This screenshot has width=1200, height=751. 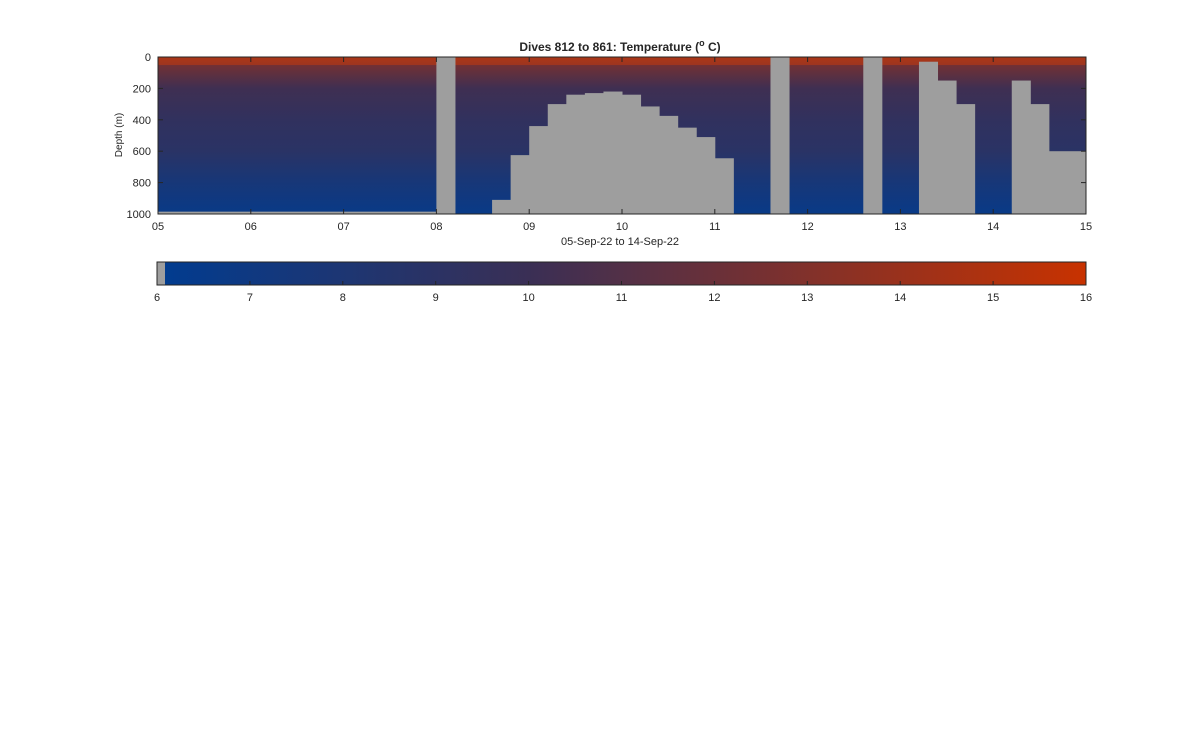 What do you see at coordinates (148, 58) in the screenshot?
I see `y-tick-label: 0` at bounding box center [148, 58].